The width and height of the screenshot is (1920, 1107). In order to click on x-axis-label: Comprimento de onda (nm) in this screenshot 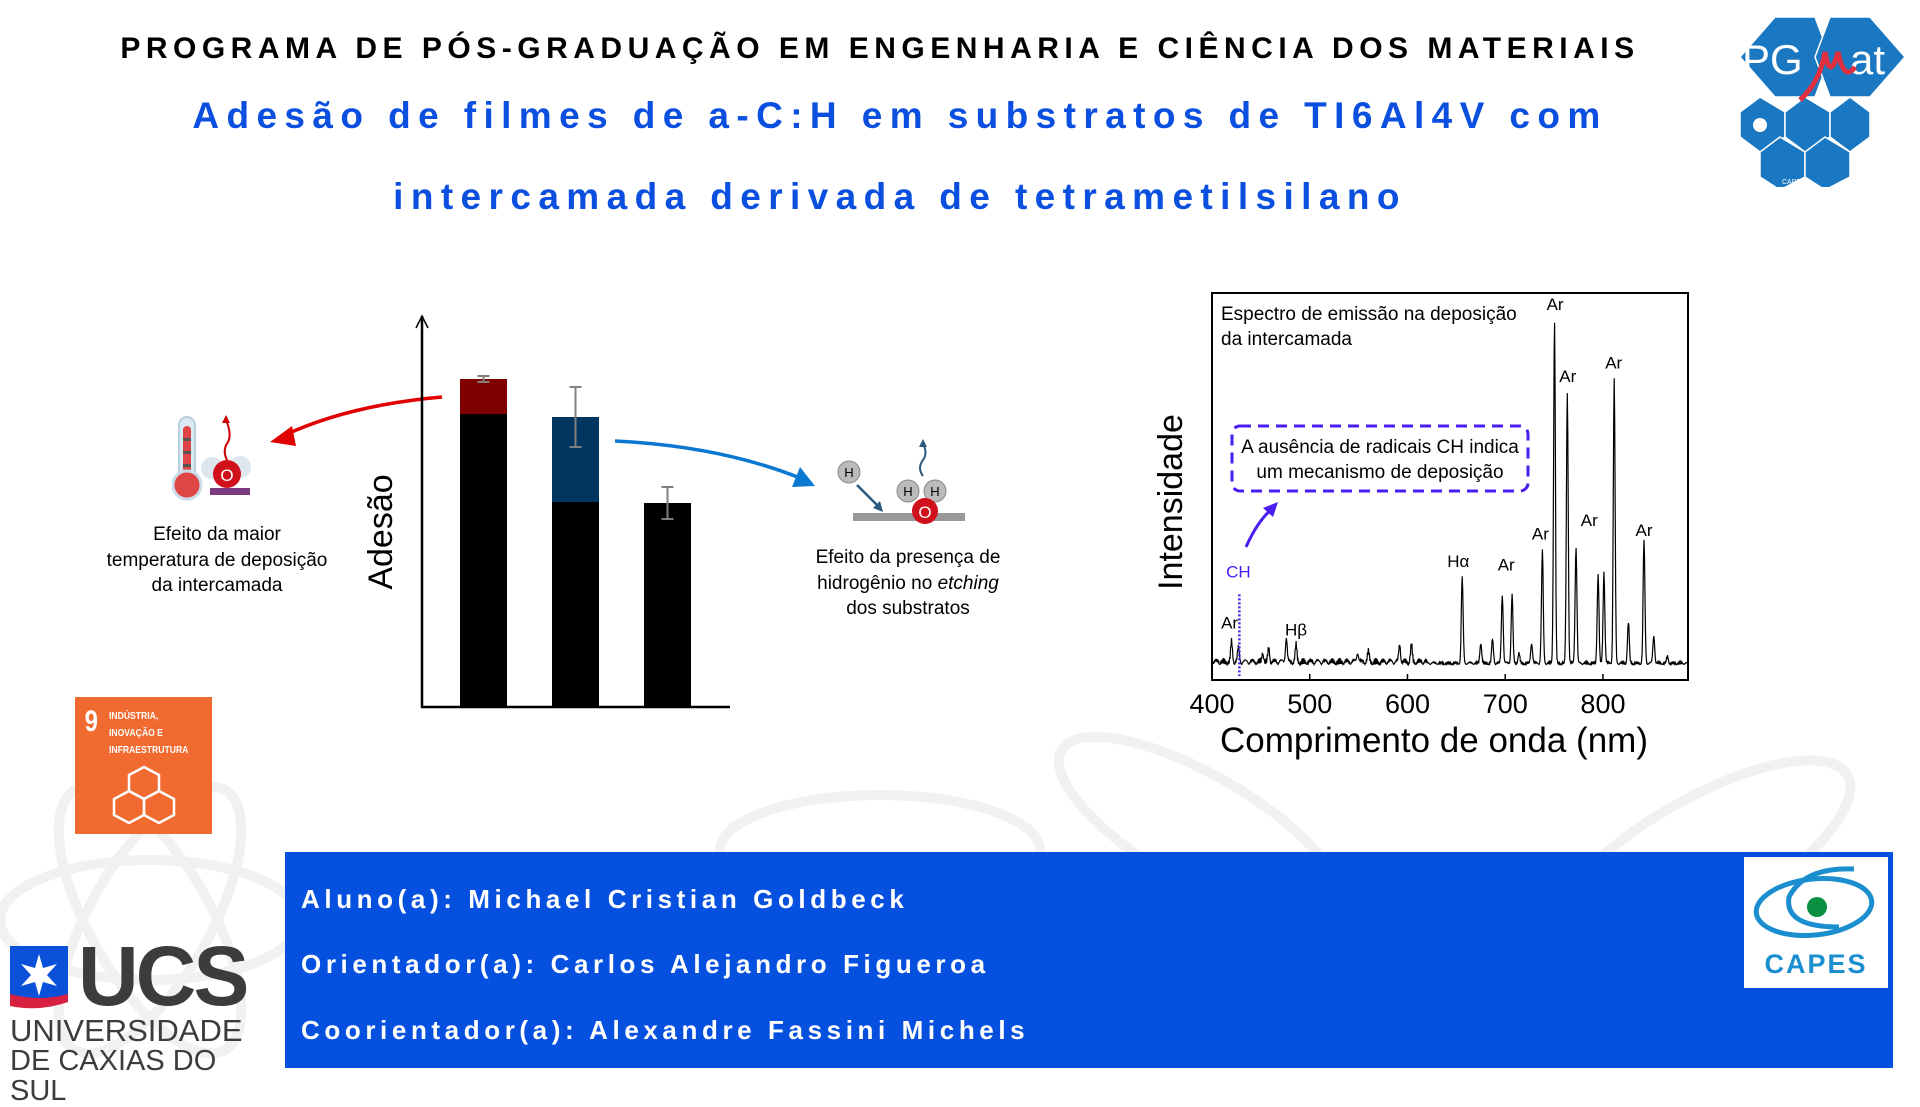, I will do `click(1434, 740)`.